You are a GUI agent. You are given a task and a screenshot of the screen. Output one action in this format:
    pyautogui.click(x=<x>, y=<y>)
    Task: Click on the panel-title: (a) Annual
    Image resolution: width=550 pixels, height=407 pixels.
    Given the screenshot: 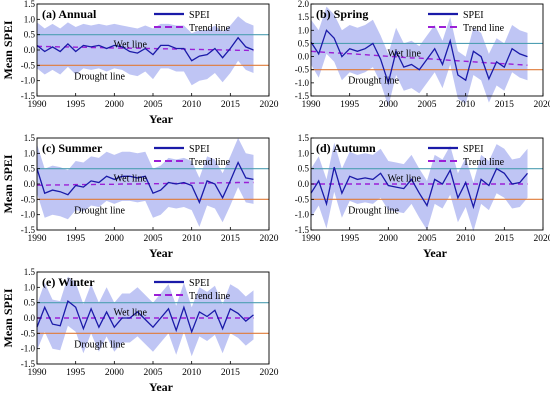 What is the action you would take?
    pyautogui.click(x=69, y=14)
    